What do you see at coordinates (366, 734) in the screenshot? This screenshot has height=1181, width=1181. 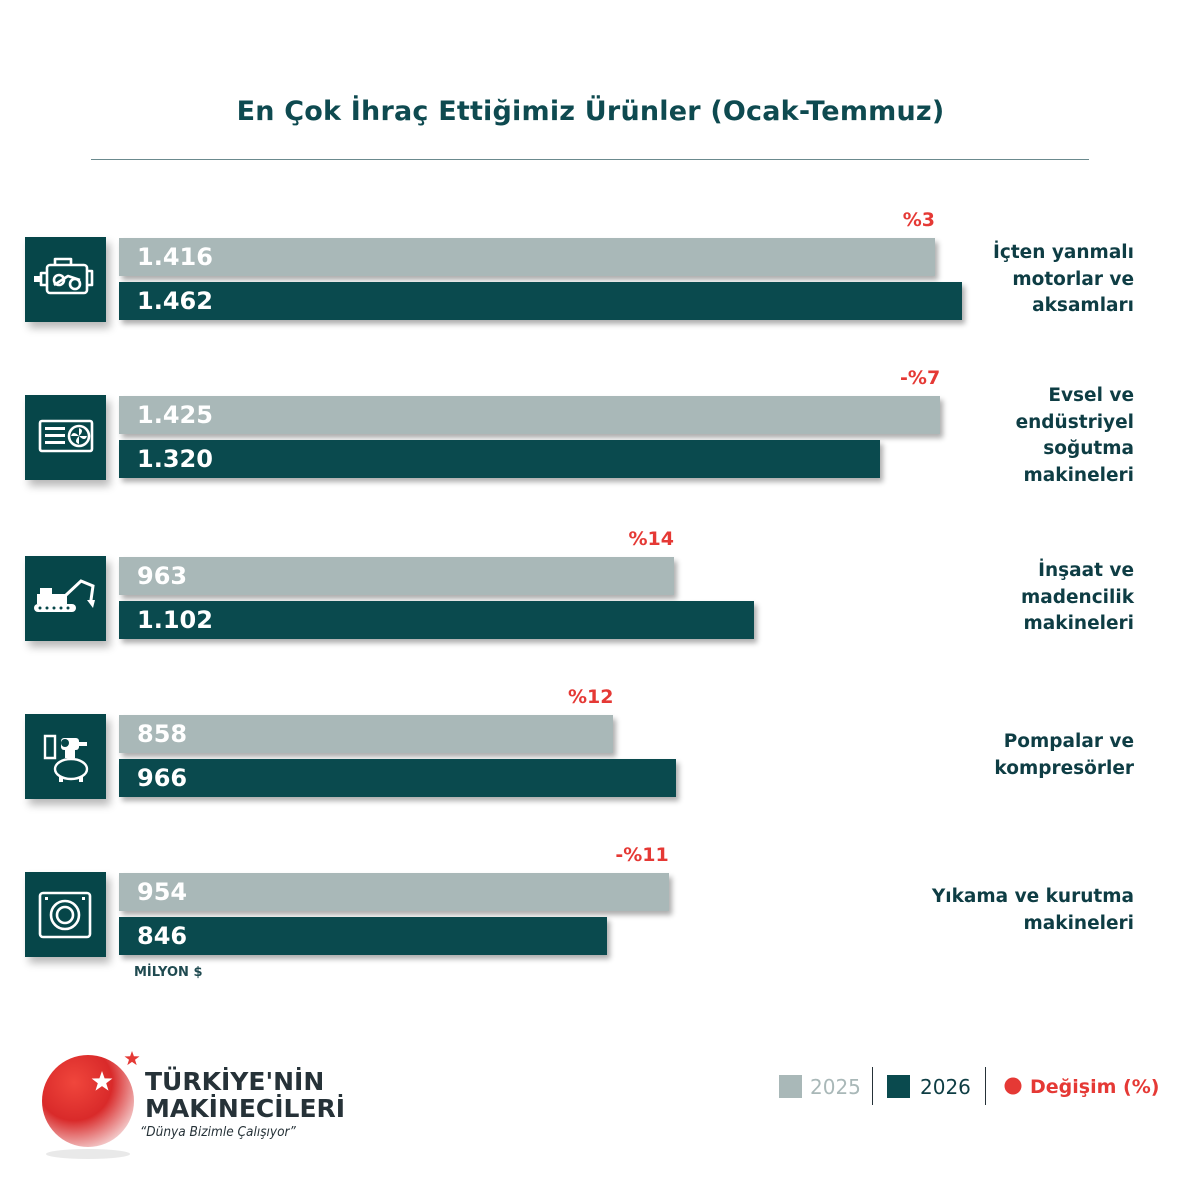 I see `bar-2025: 858` at bounding box center [366, 734].